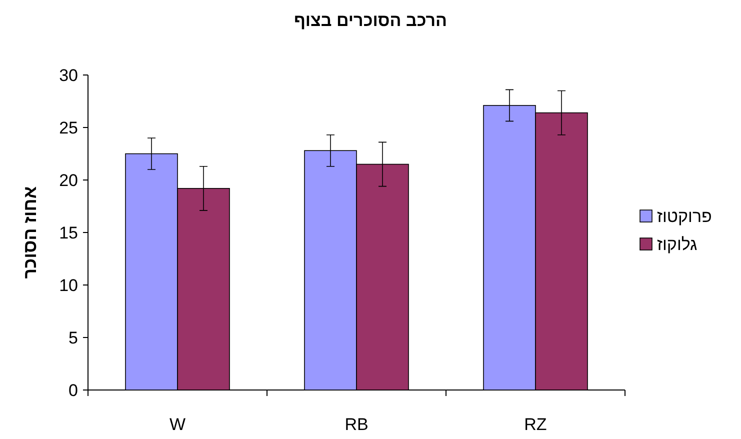 This screenshot has height=439, width=741. What do you see at coordinates (30, 232) in the screenshot?
I see `ylabel: אחוז הסוכר` at bounding box center [30, 232].